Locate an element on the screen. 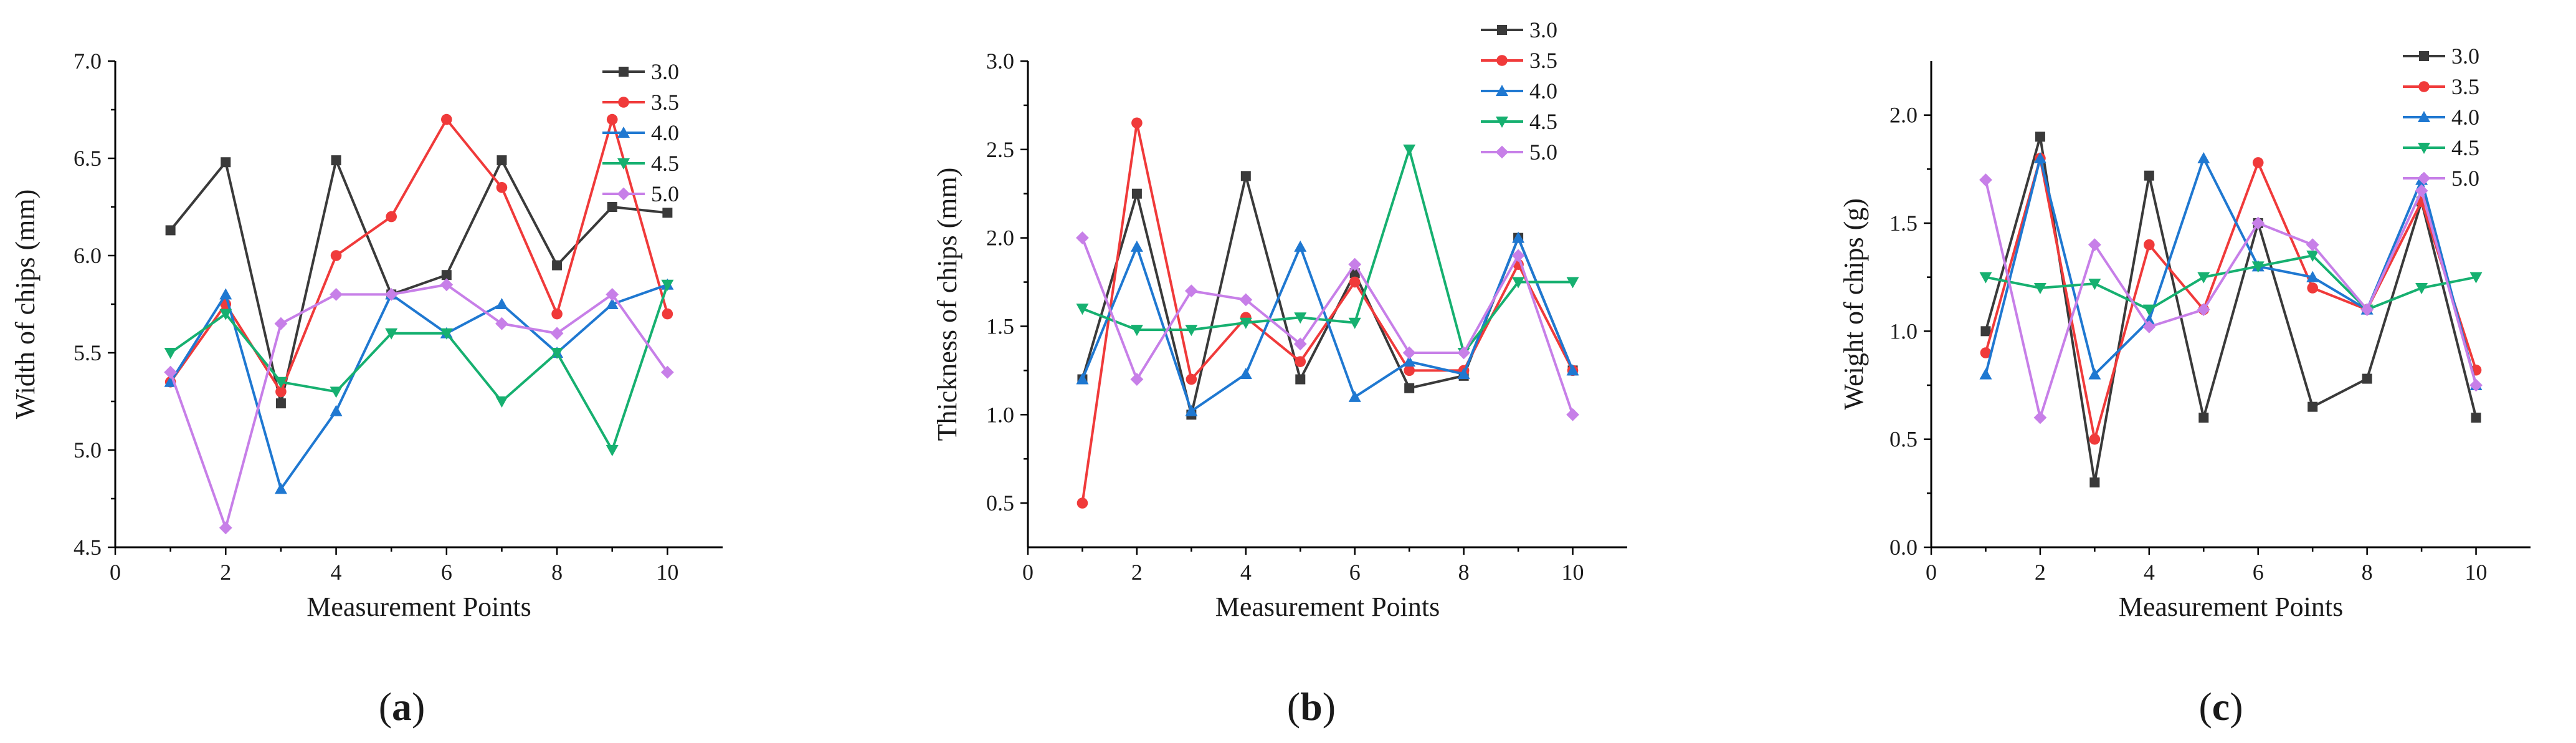 The height and width of the screenshot is (743, 2576). y-tick-label: 4.5 is located at coordinates (88, 547).